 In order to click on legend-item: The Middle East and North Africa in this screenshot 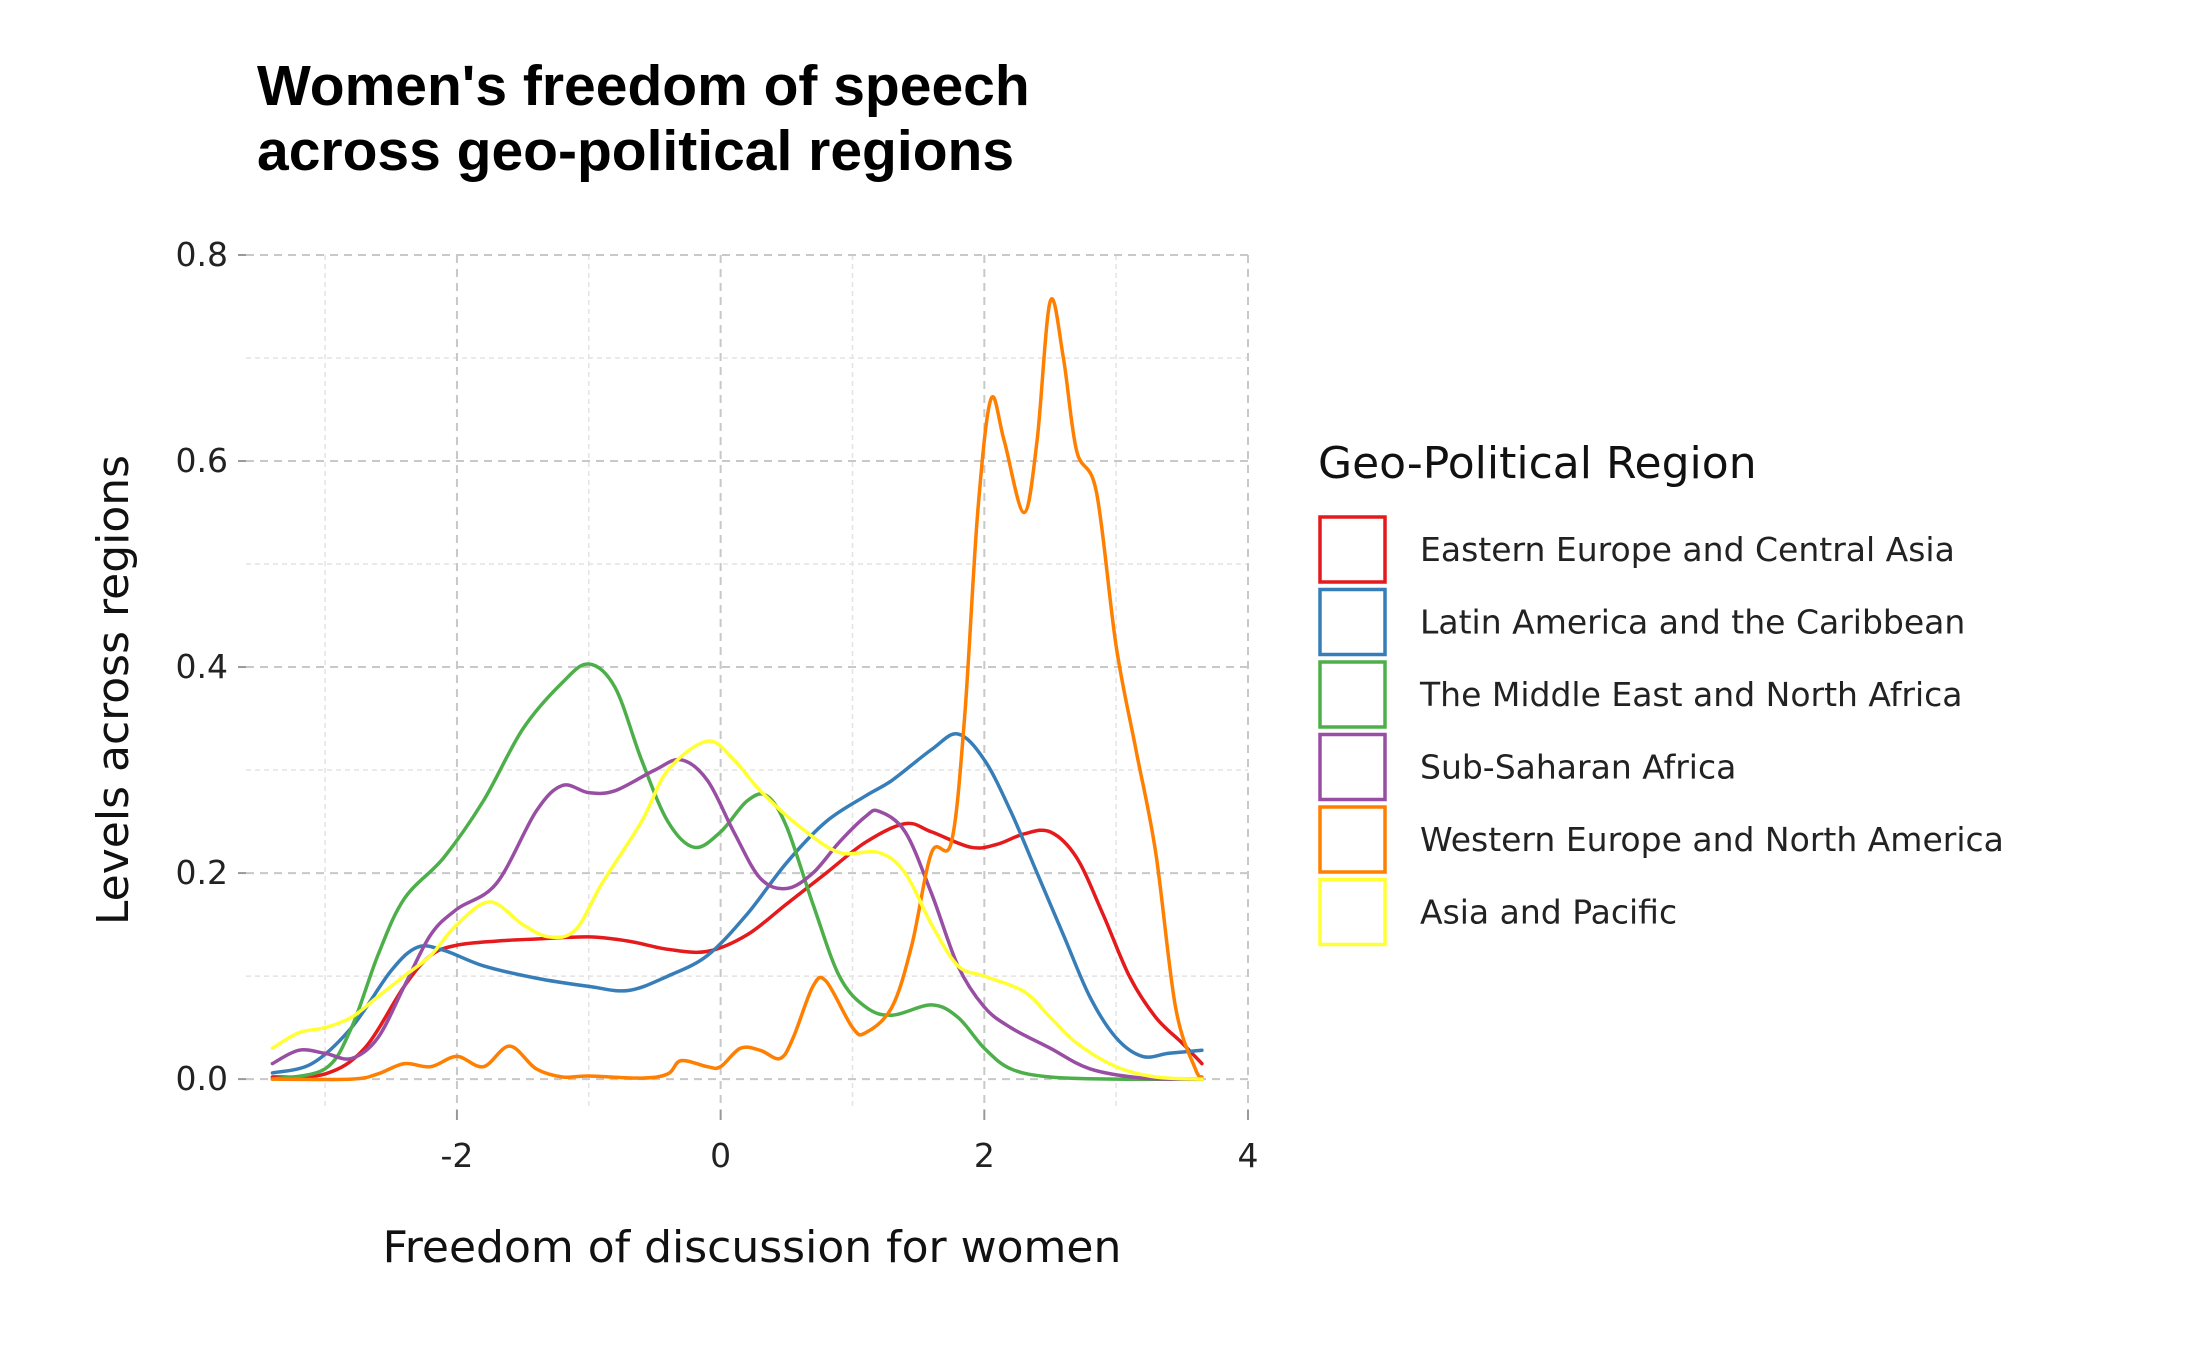, I will do `click(1640, 694)`.